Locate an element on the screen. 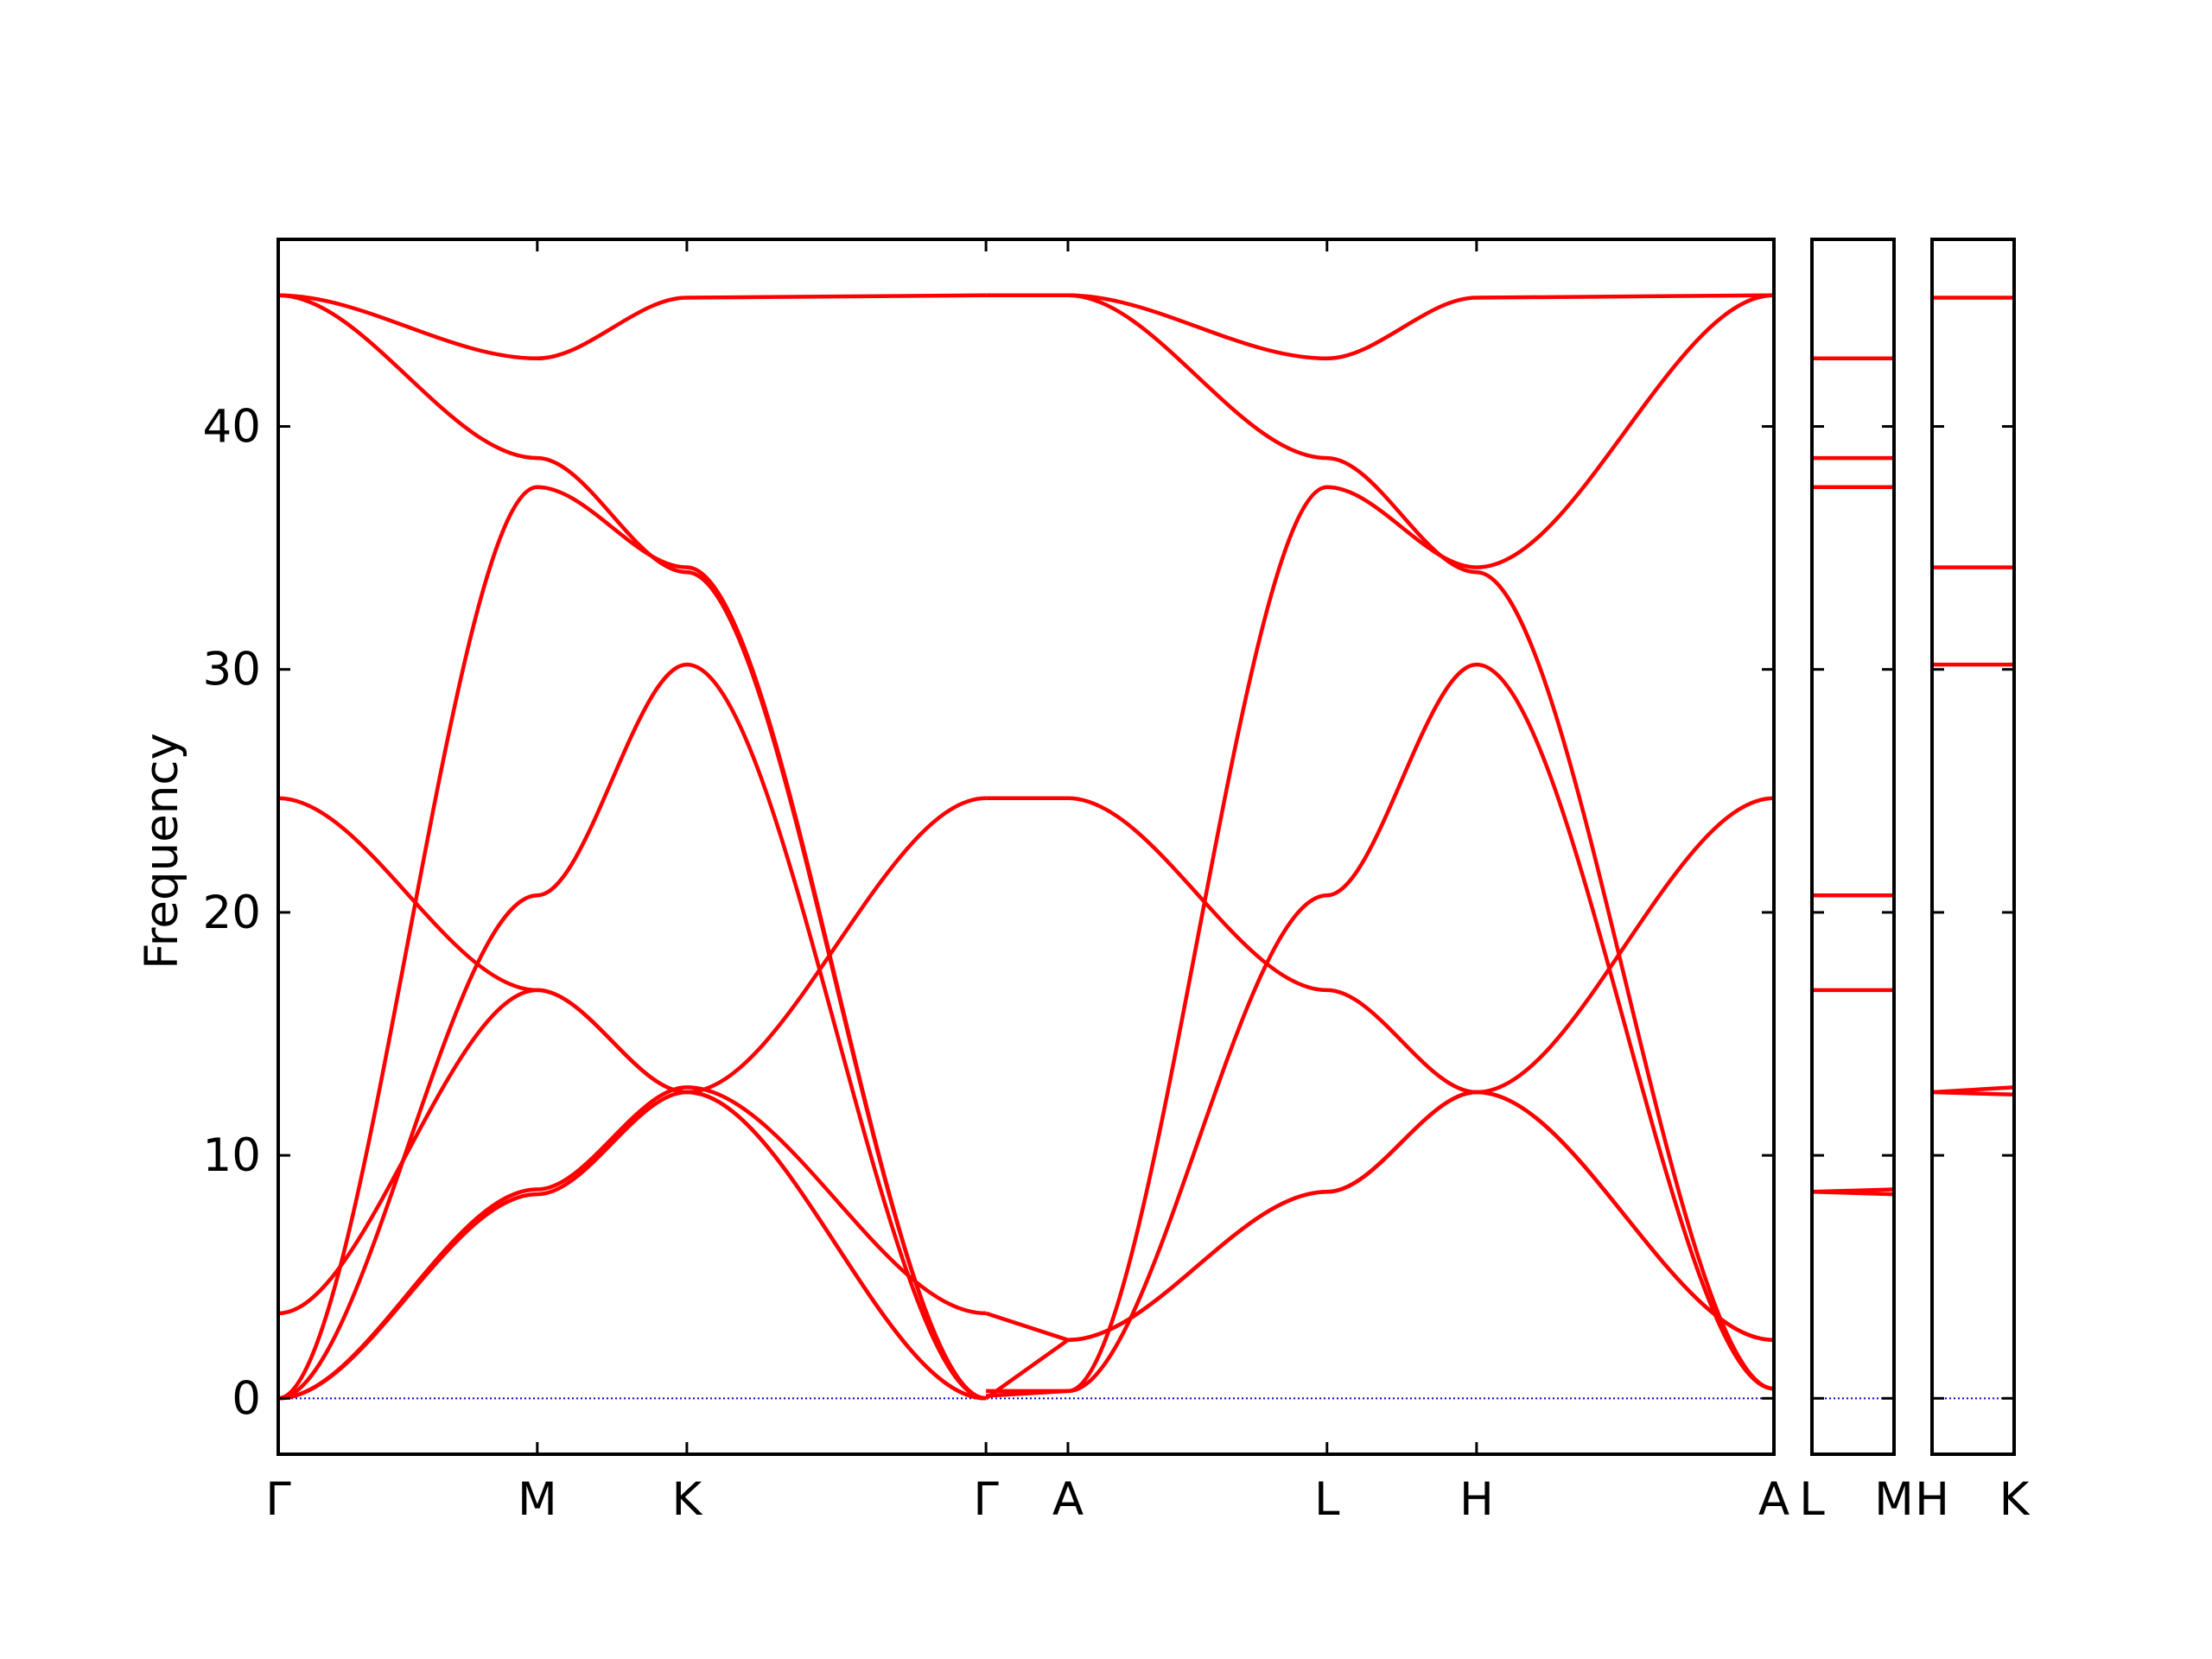 Image resolution: width=2212 pixels, height=1659 pixels. x-tick-label-LM-0: L is located at coordinates (1812, 1499).